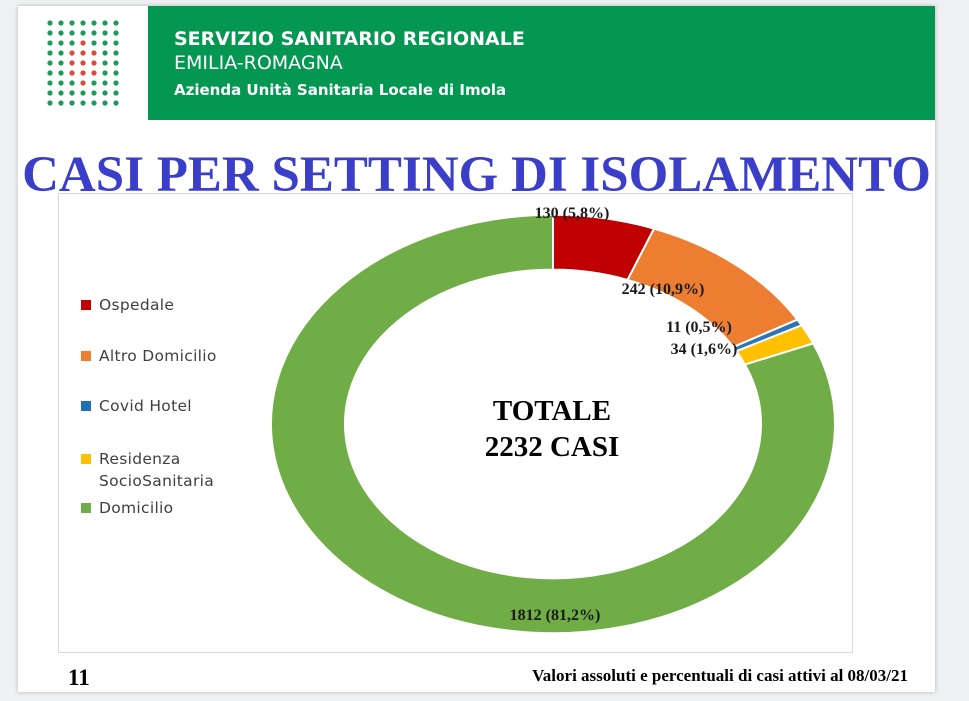 The height and width of the screenshot is (701, 969). I want to click on data-label: 1812 (81,2%), so click(555, 615).